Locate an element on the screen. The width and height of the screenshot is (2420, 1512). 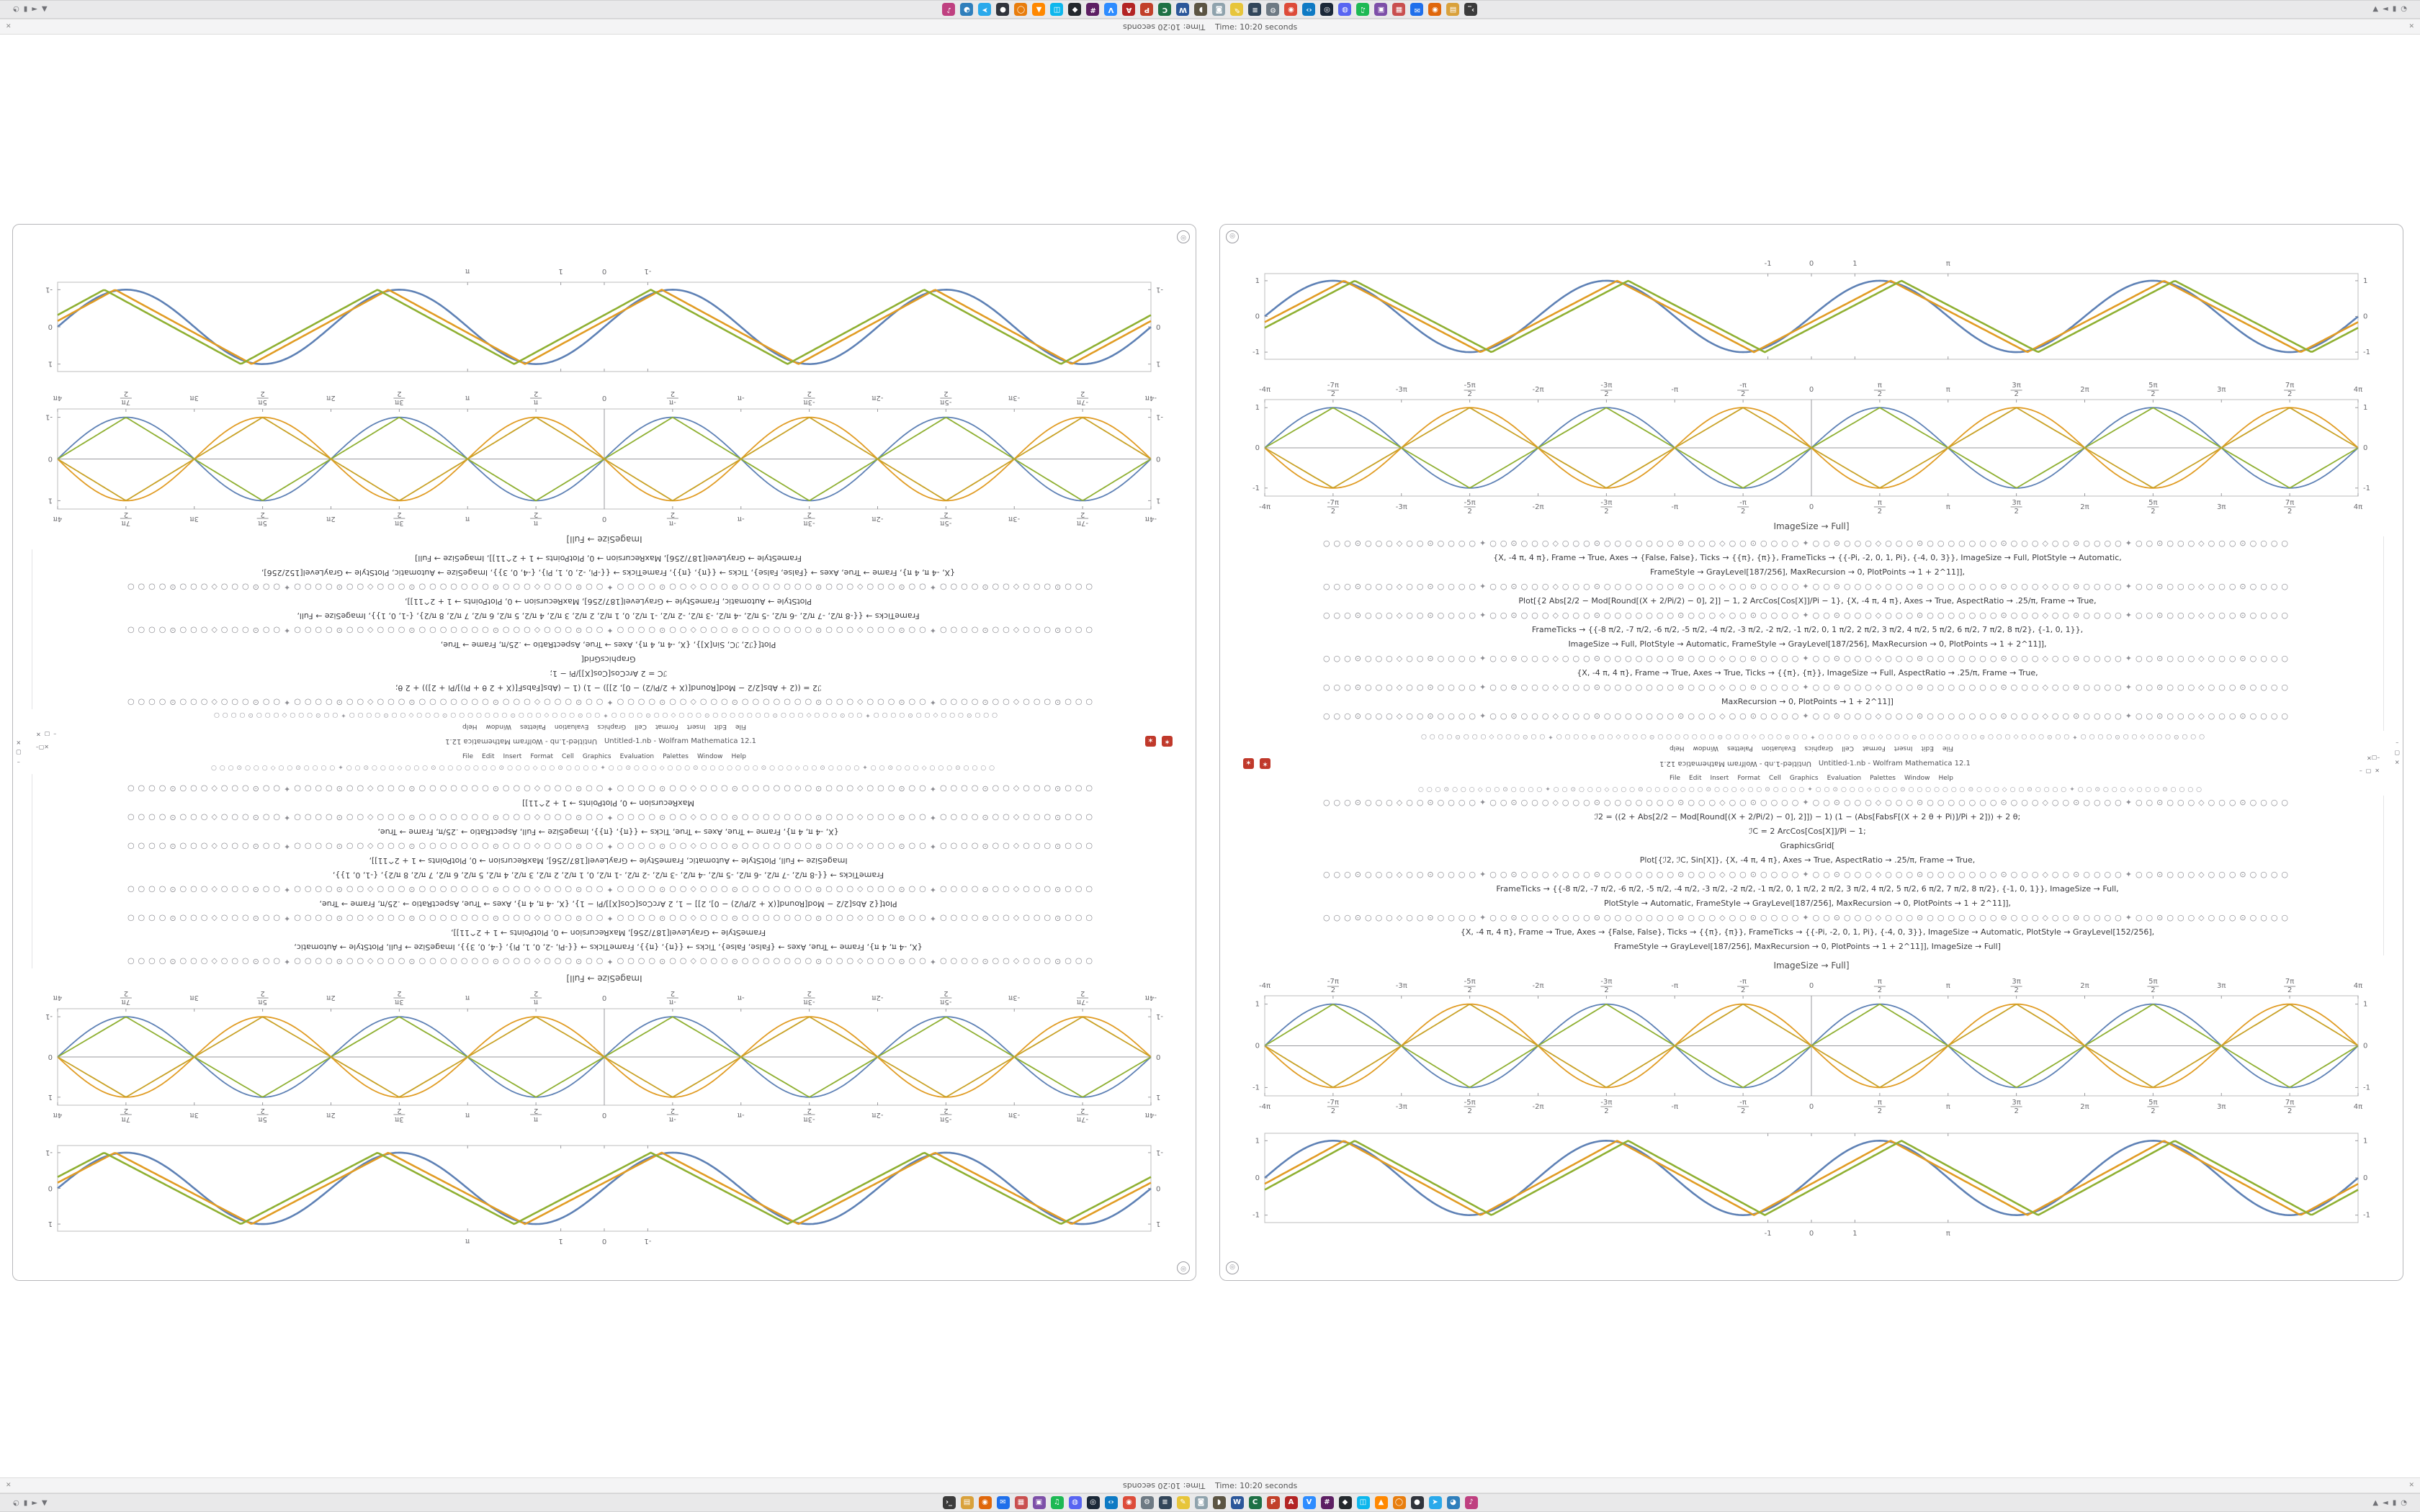
taskbar-icon-docker: ◫ is located at coordinates (1057, 9).